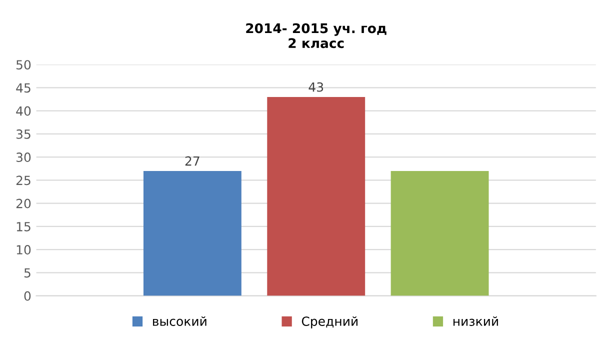 The width and height of the screenshot is (605, 340). Describe the element at coordinates (27, 273) in the screenshot. I see `y-tick-label: 5` at that location.